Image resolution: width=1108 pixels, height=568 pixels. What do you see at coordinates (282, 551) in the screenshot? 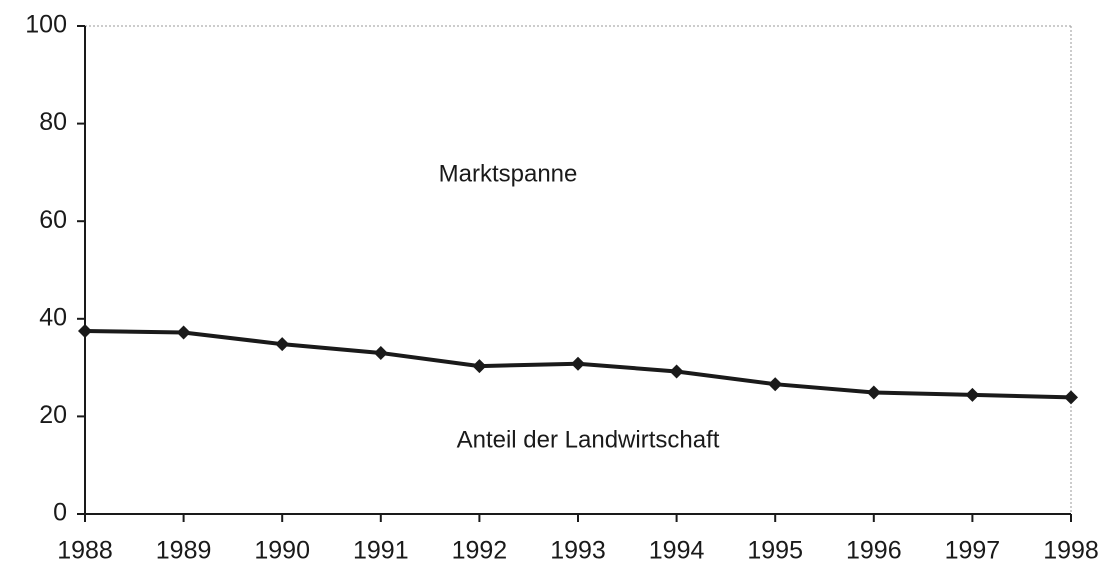
I see `x-tick-label: 1990` at bounding box center [282, 551].